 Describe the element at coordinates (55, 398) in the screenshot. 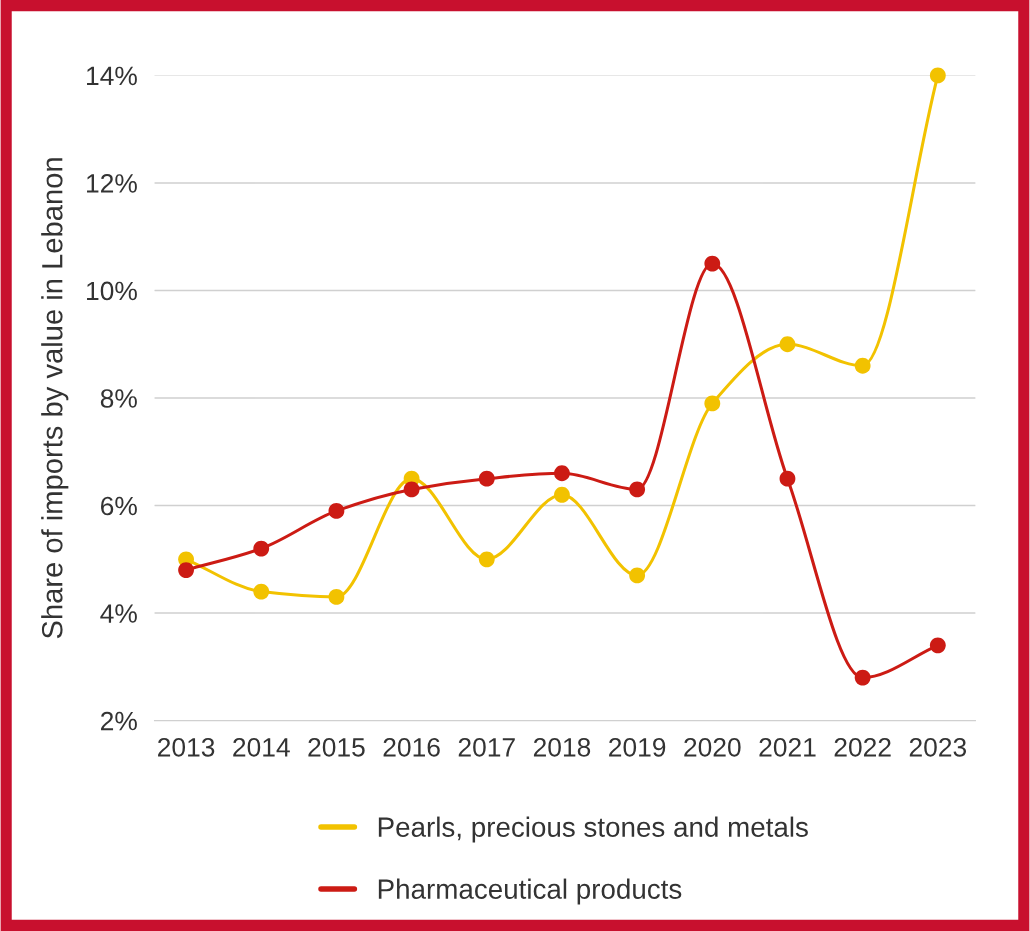

I see `y-axis-title: Share of imports by value in Lebanon` at that location.